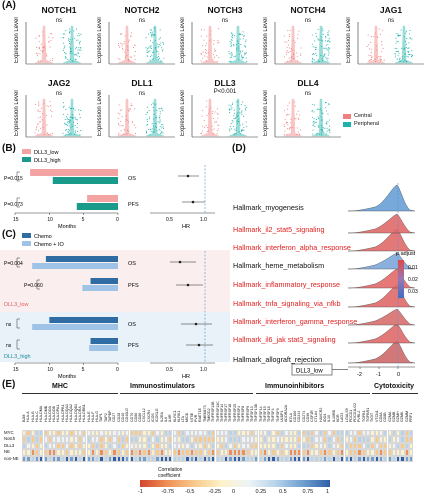 The image size is (429, 500). What do you see at coordinates (117, 370) in the screenshot?
I see `x-tick-label: 0` at bounding box center [117, 370].